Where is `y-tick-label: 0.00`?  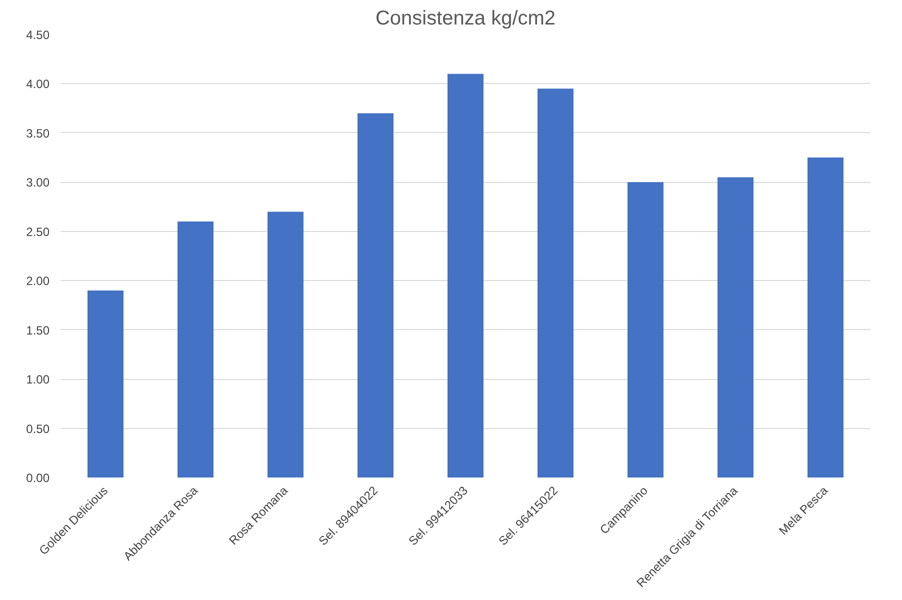
y-tick-label: 0.00 is located at coordinates (38, 478).